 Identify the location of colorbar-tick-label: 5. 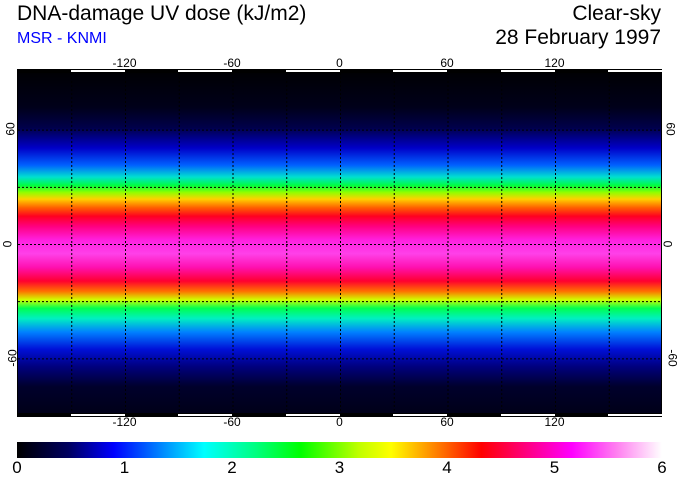
(554, 467).